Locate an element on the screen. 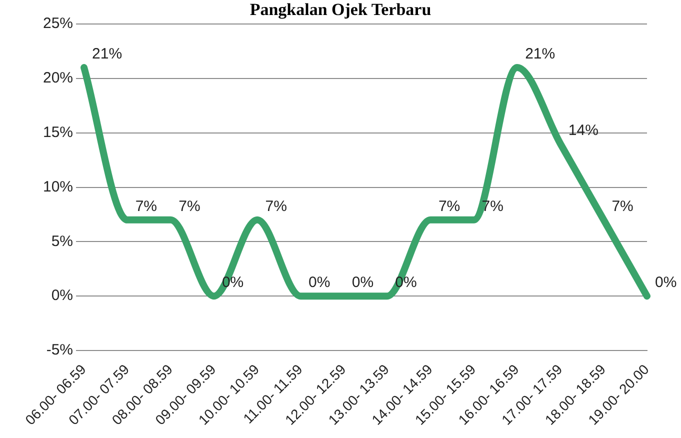  y-tick-label: 15% is located at coordinates (58, 132).